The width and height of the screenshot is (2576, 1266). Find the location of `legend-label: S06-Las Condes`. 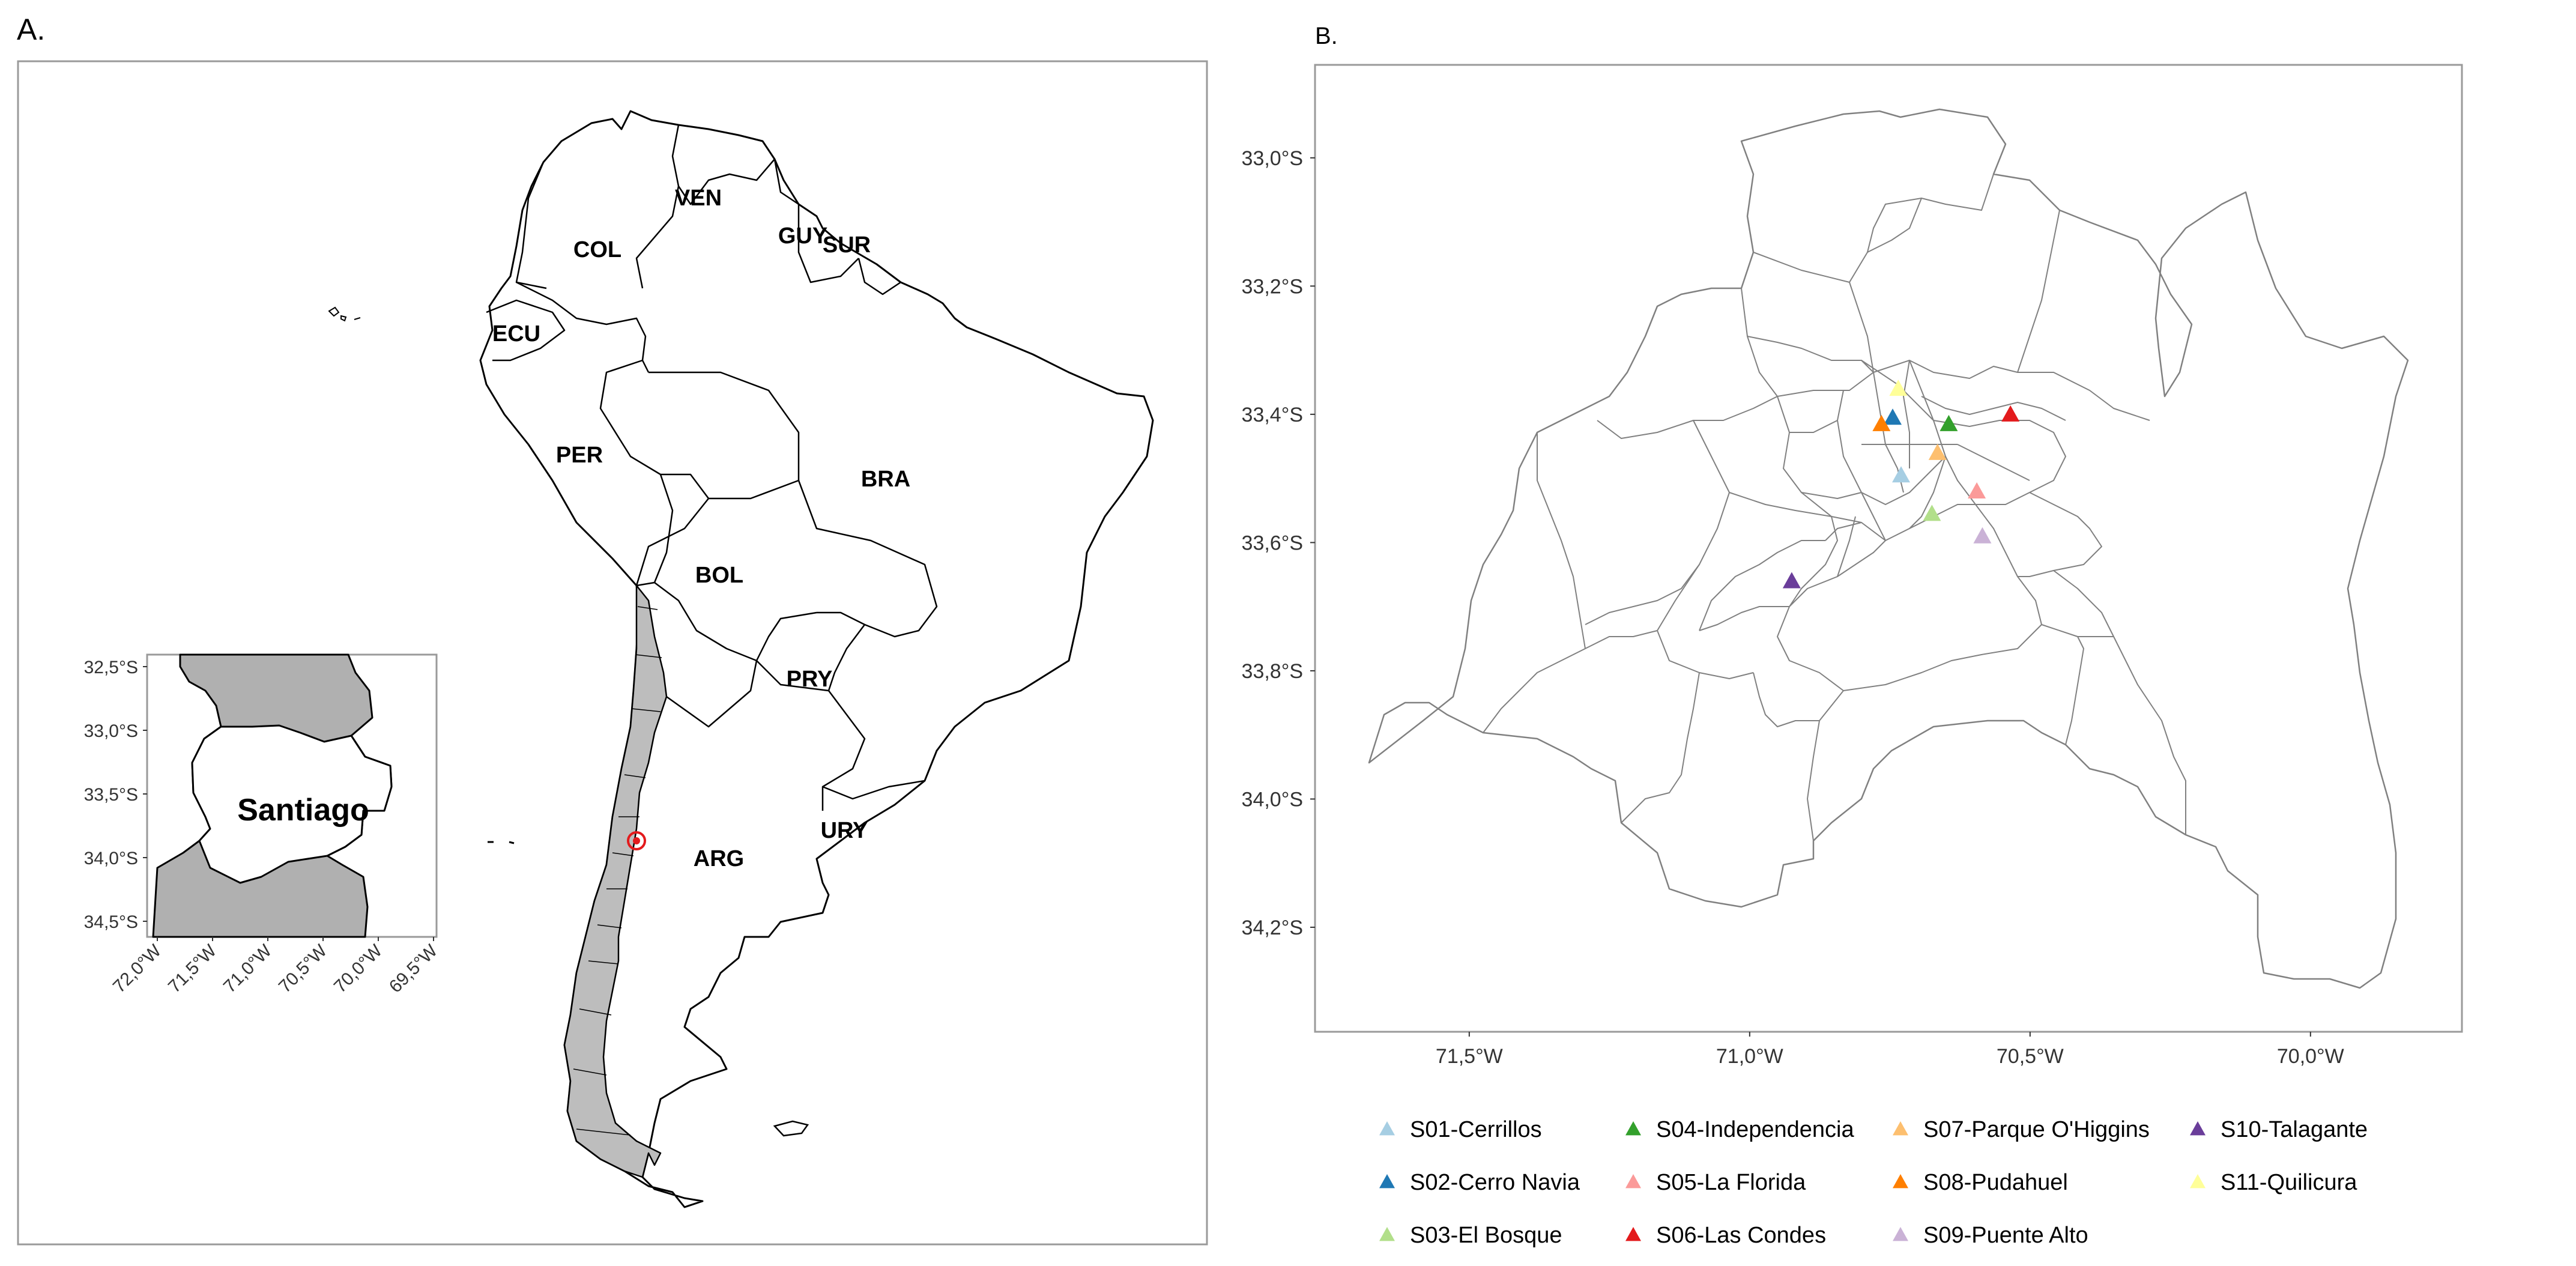

legend-label: S06-Las Condes is located at coordinates (1741, 1235).